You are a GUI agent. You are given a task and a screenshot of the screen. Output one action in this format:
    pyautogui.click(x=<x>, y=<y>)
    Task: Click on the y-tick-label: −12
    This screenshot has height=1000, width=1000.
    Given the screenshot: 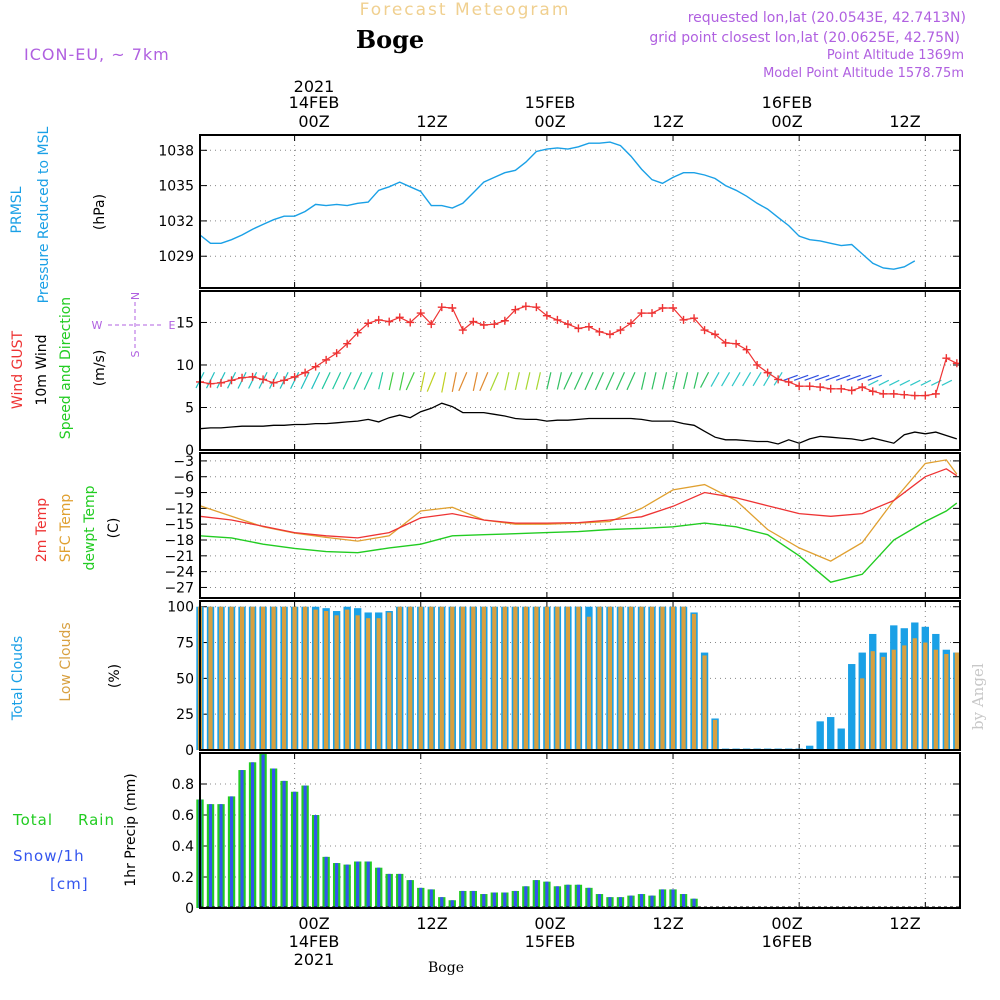 What is the action you would take?
    pyautogui.click(x=179, y=509)
    